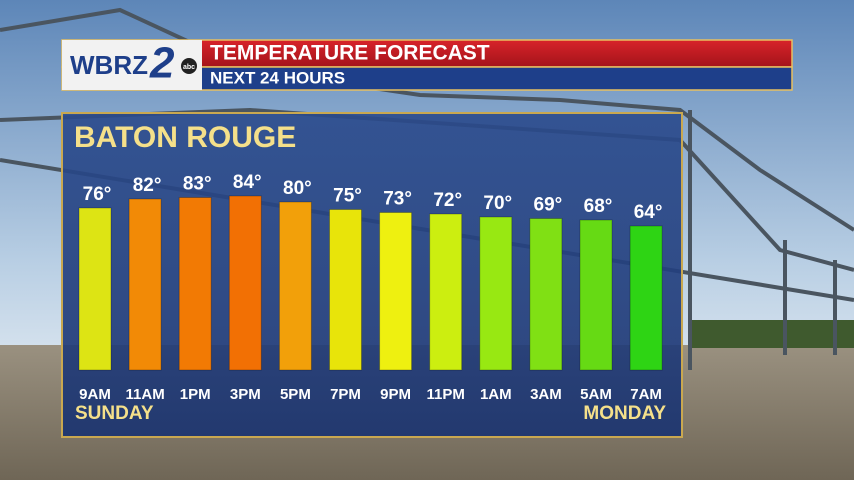  What do you see at coordinates (185, 137) in the screenshot?
I see `location: BATON ROUGE` at bounding box center [185, 137].